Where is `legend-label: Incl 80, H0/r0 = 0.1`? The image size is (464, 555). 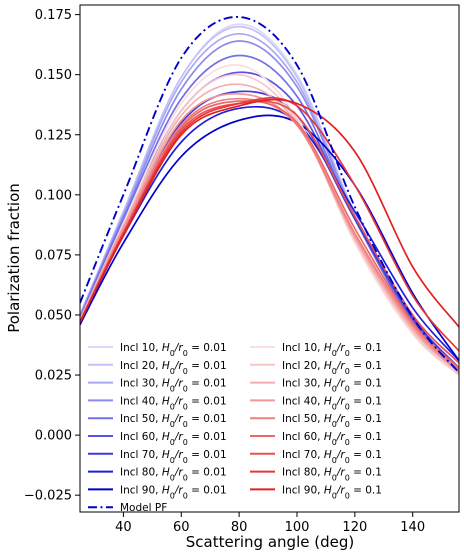
legend-label: Incl 80, H0/r0 = 0.1 is located at coordinates (332, 475).